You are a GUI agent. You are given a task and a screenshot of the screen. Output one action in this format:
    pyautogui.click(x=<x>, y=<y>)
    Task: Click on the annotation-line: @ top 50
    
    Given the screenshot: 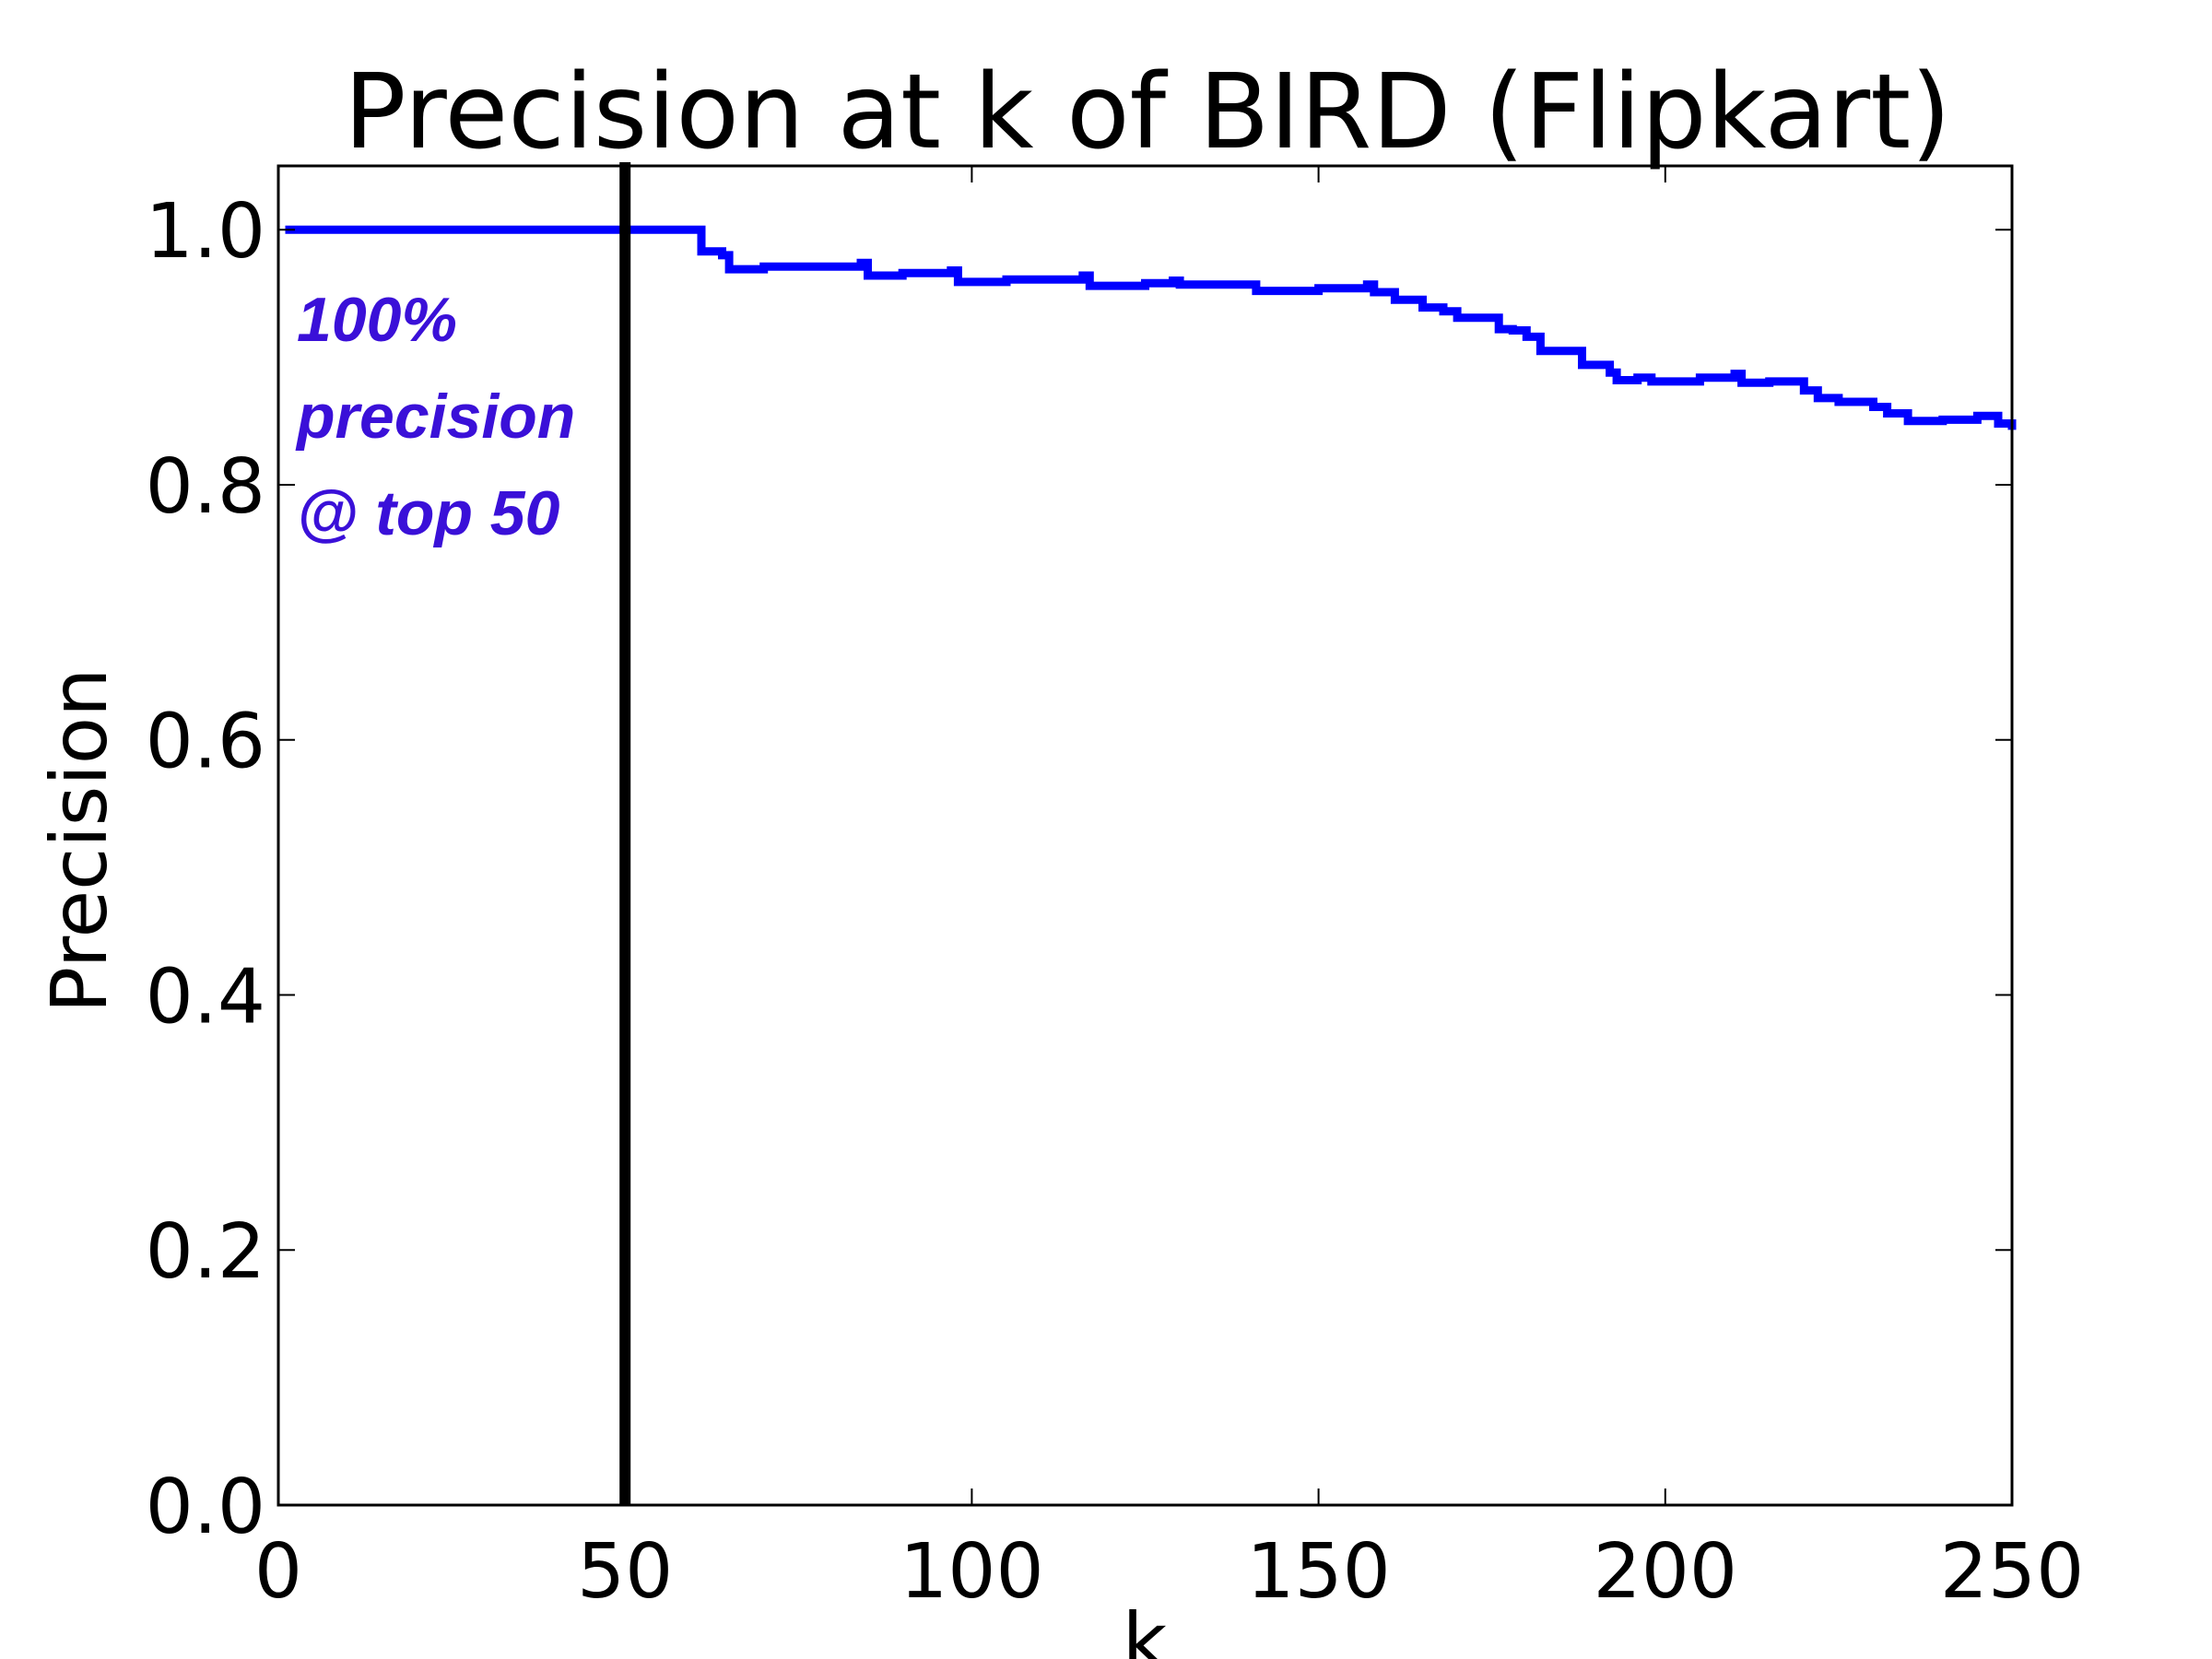 What is the action you would take?
    pyautogui.click(x=428, y=513)
    